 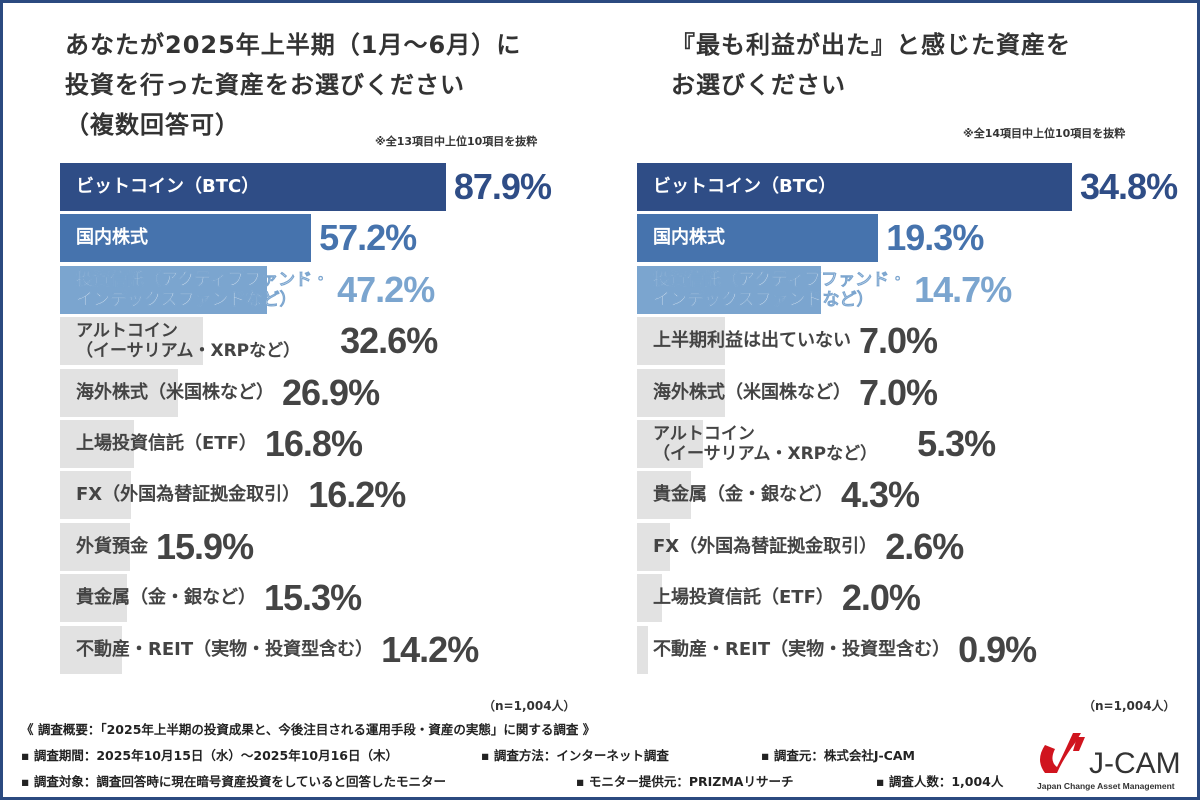 I want to click on category-label: 上半期利益は出ていない, so click(x=744, y=341).